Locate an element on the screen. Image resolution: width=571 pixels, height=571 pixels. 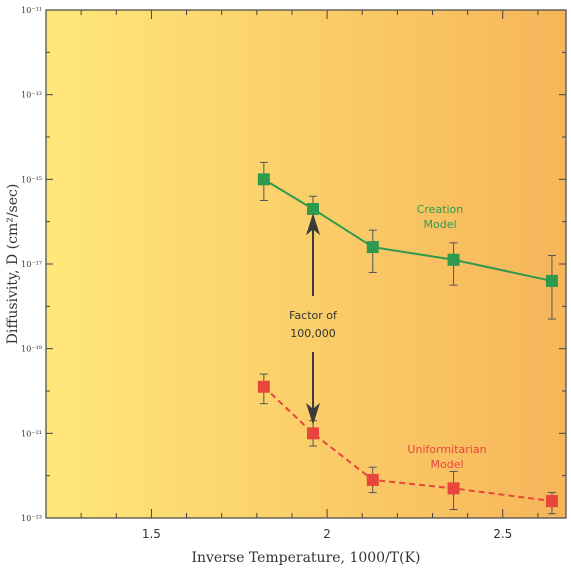
uniformitarian-model-label: Model is located at coordinates (446, 464).